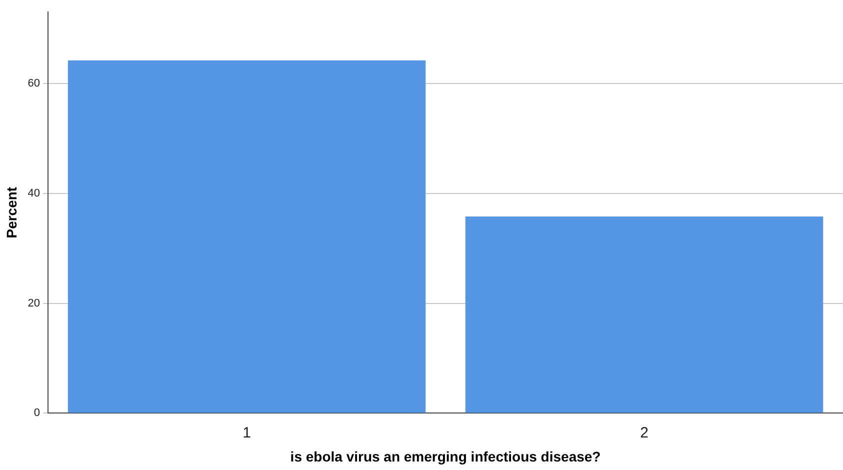 The image size is (843, 470). Describe the element at coordinates (34, 83) in the screenshot. I see `y-tick-label: 60` at that location.